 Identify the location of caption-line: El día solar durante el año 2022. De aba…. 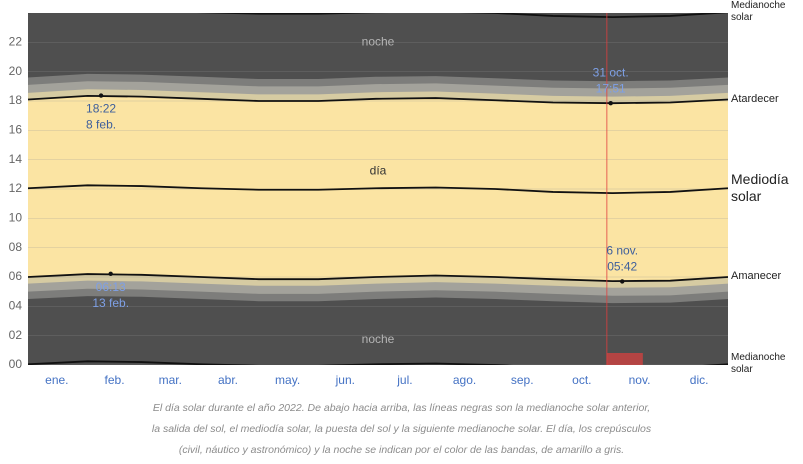
(401, 408).